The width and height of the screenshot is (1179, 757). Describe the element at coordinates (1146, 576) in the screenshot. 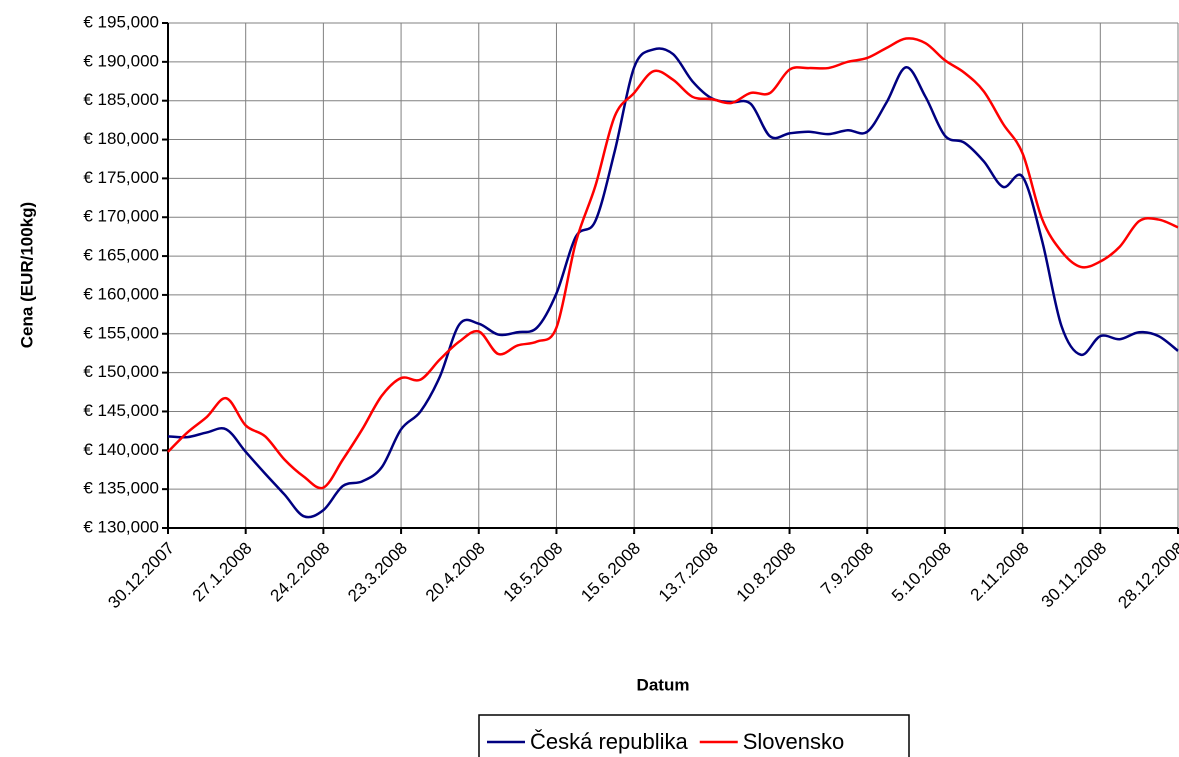

I see `x-tick-label: 28.12.2008` at that location.